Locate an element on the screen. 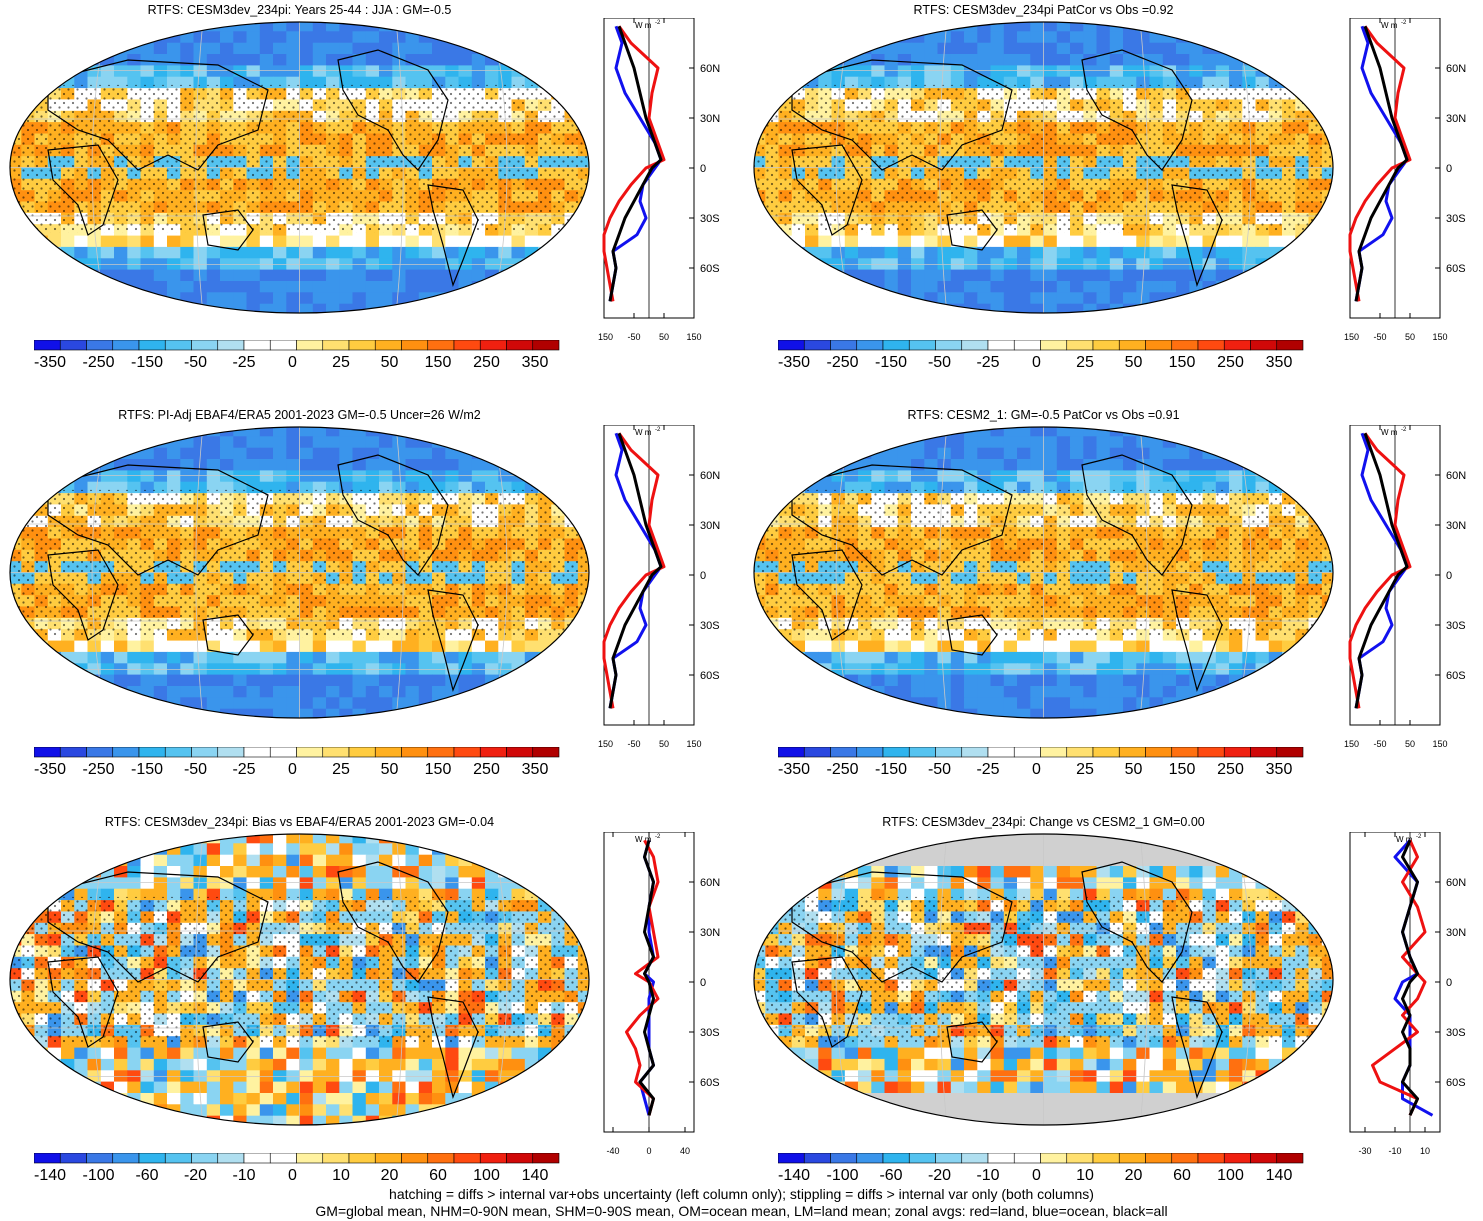 This screenshot has width=1483, height=1221. colorbar-tick-label: -25 is located at coordinates (243, 769).